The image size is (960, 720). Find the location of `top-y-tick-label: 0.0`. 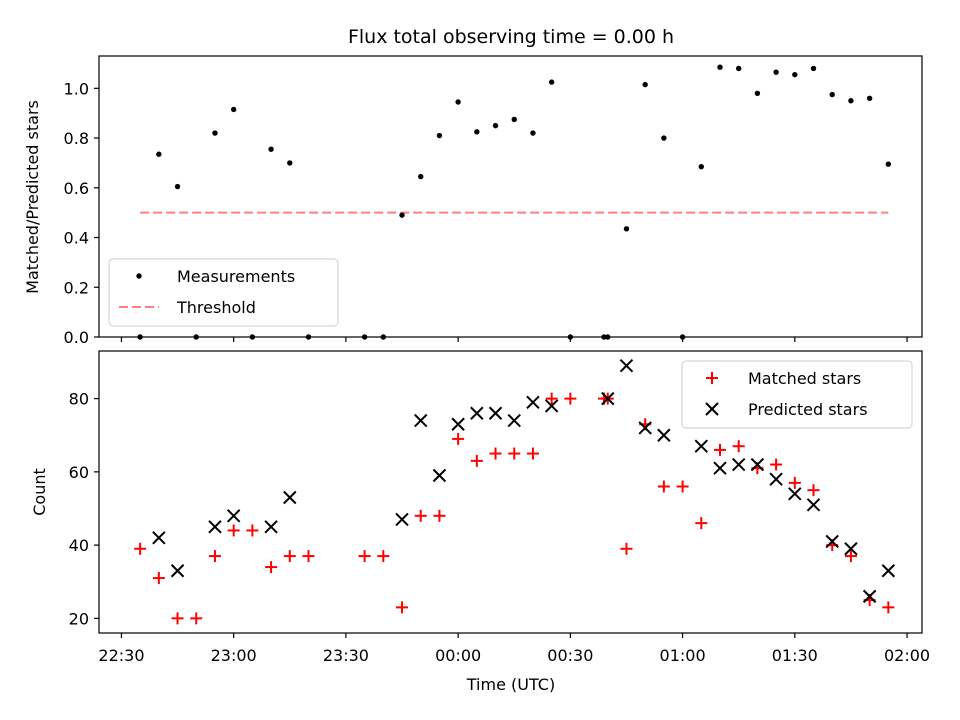

top-y-tick-label: 0.0 is located at coordinates (76, 337).